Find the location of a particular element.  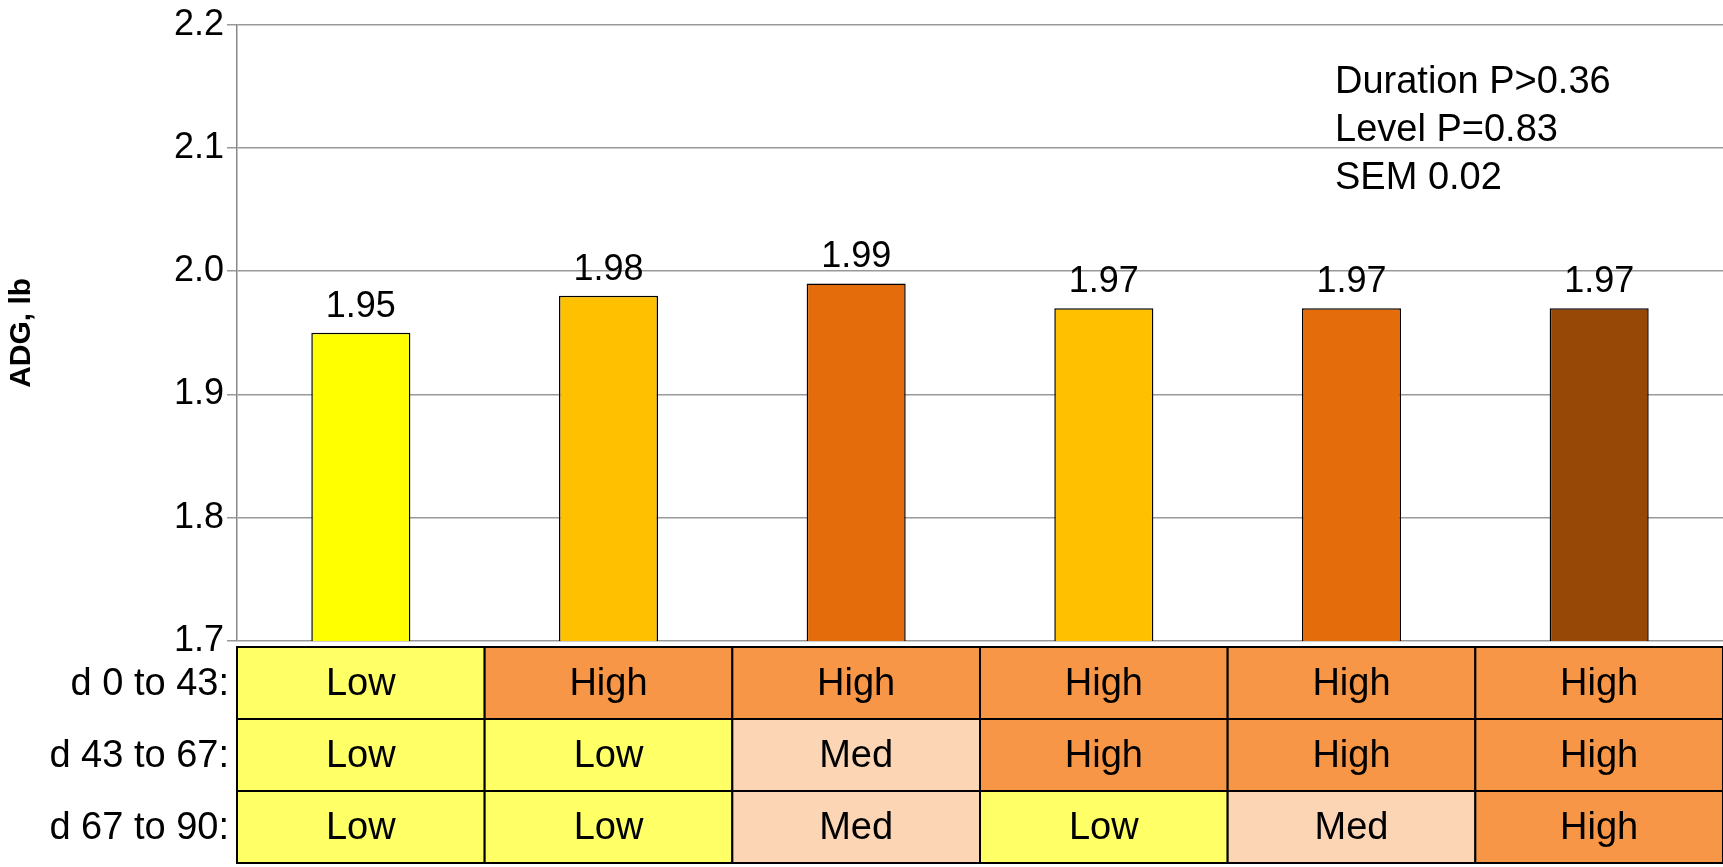

x-tick-label: High Low Low is located at coordinates (608, 754).